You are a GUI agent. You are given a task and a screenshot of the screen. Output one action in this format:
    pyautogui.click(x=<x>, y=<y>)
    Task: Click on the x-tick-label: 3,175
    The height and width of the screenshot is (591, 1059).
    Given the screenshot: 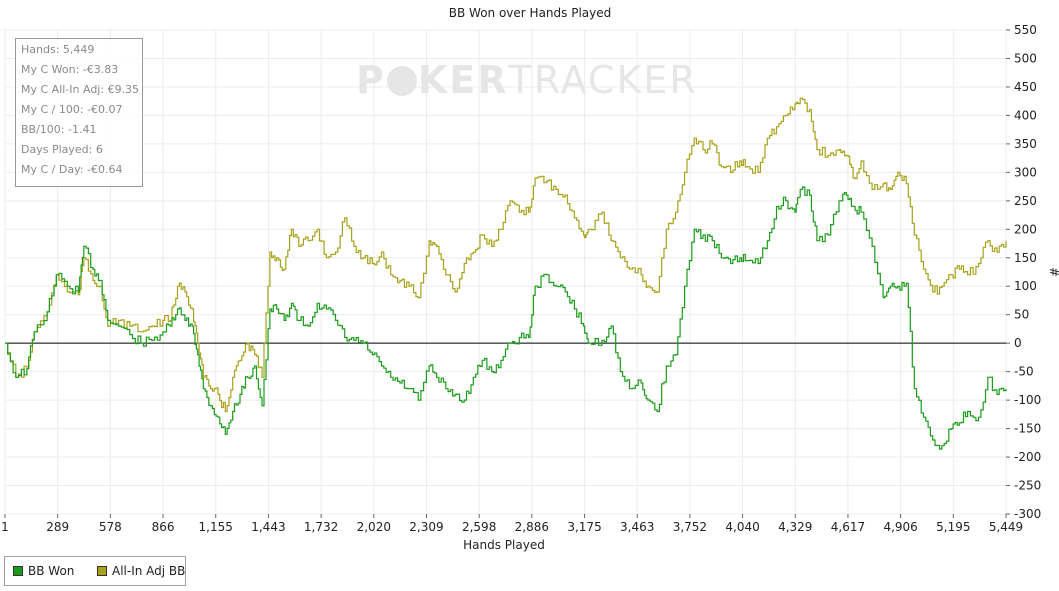 What is the action you would take?
    pyautogui.click(x=584, y=527)
    